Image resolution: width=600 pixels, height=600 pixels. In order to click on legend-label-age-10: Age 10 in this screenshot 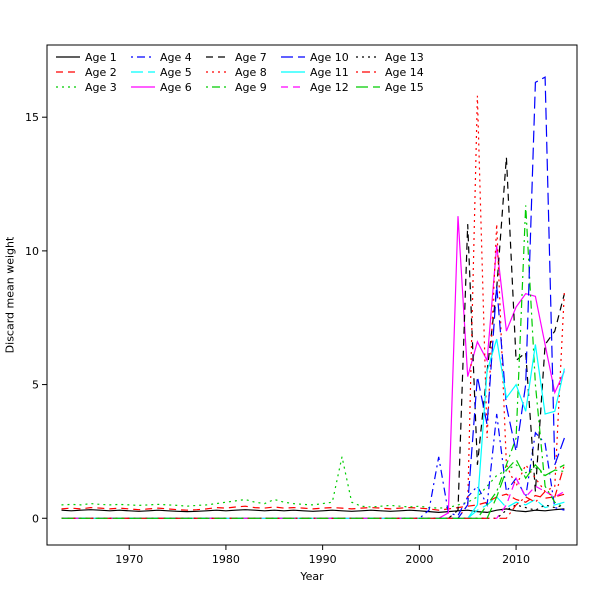, I will do `click(329, 57)`.